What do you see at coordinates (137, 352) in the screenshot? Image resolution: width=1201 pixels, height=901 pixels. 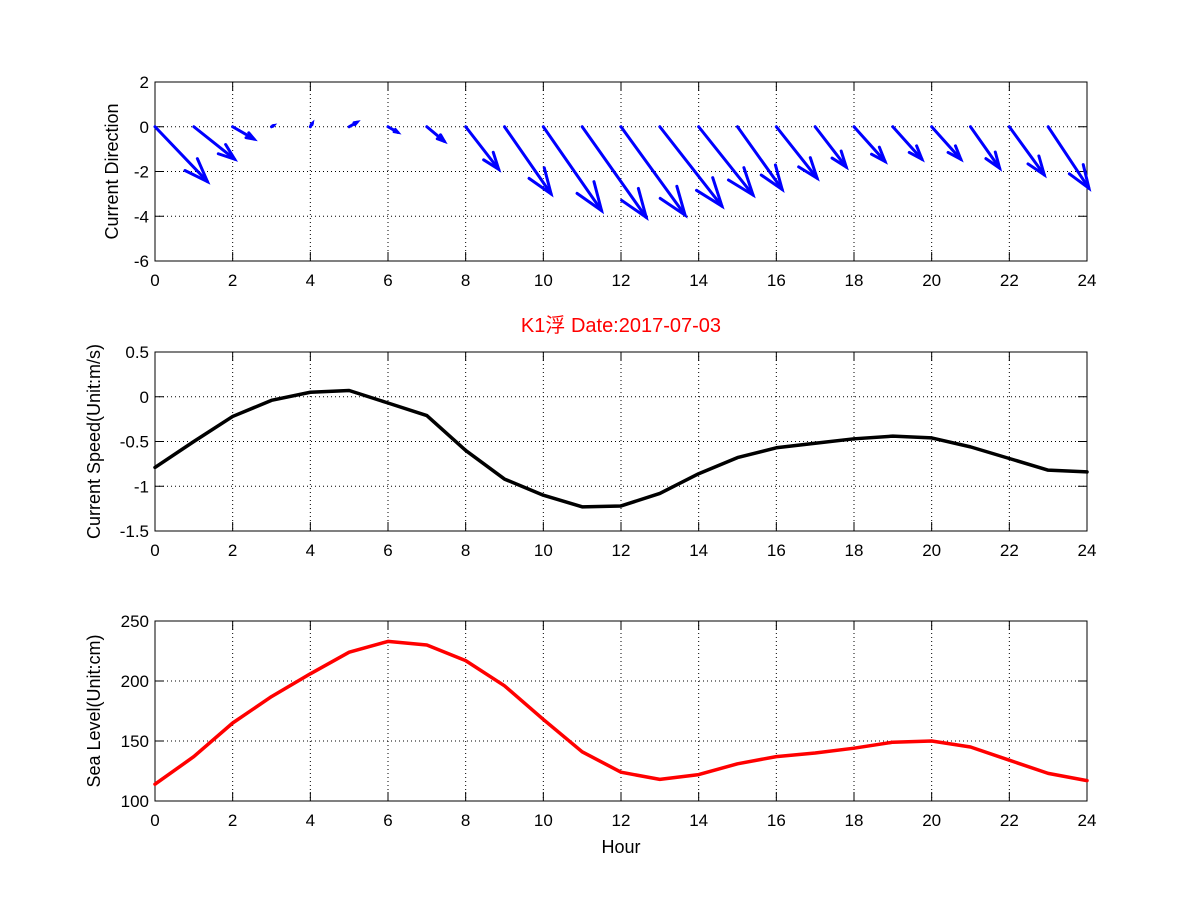 I see `y-tick-label: 0.5` at bounding box center [137, 352].